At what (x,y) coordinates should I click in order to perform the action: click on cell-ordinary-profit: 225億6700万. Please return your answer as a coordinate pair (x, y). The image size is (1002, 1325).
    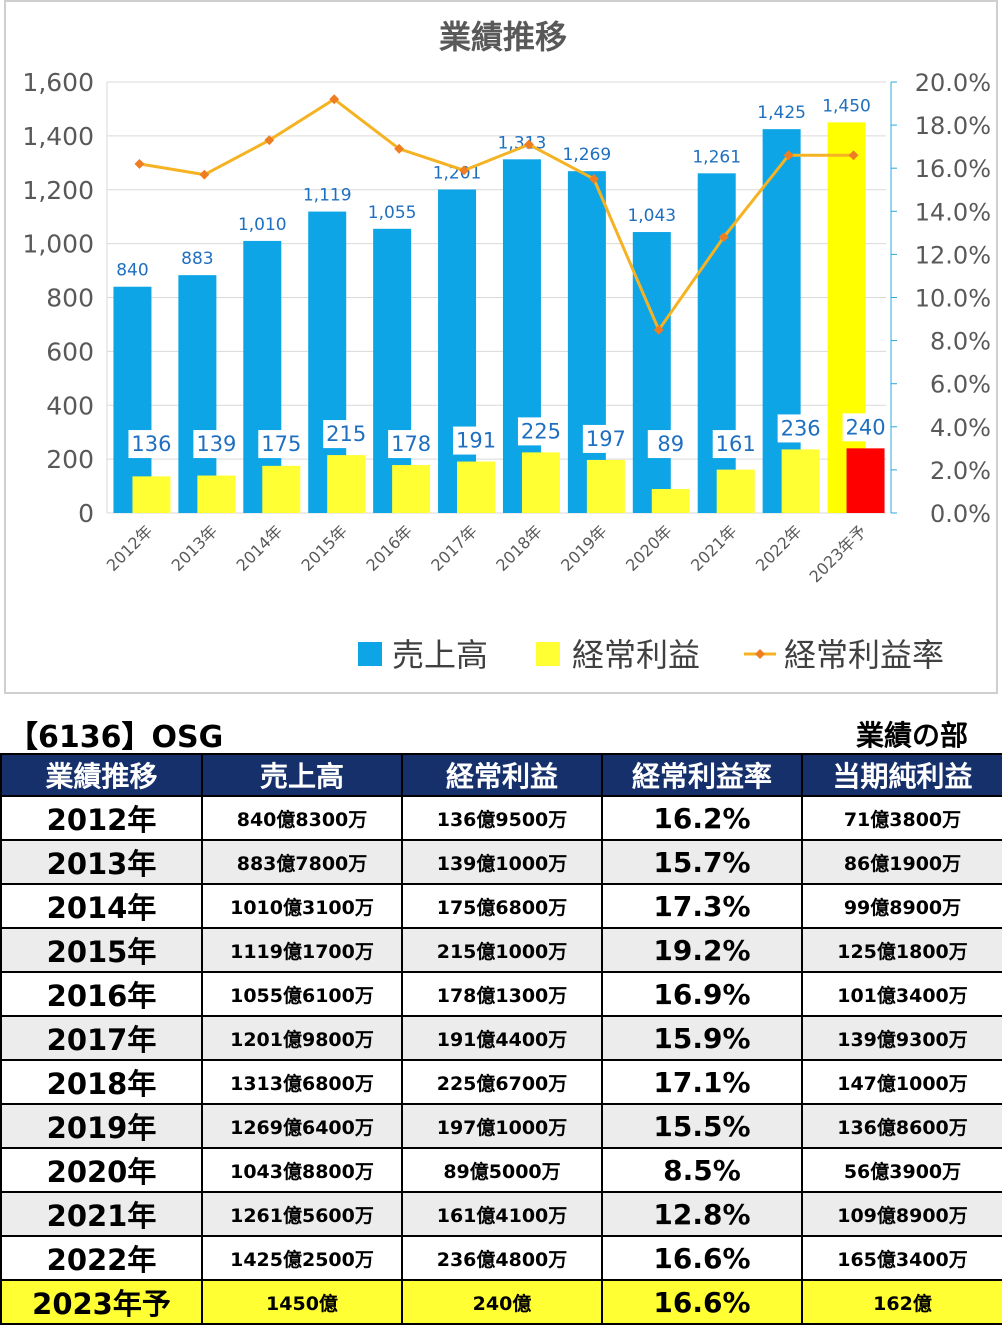
    Looking at the image, I should click on (502, 1082).